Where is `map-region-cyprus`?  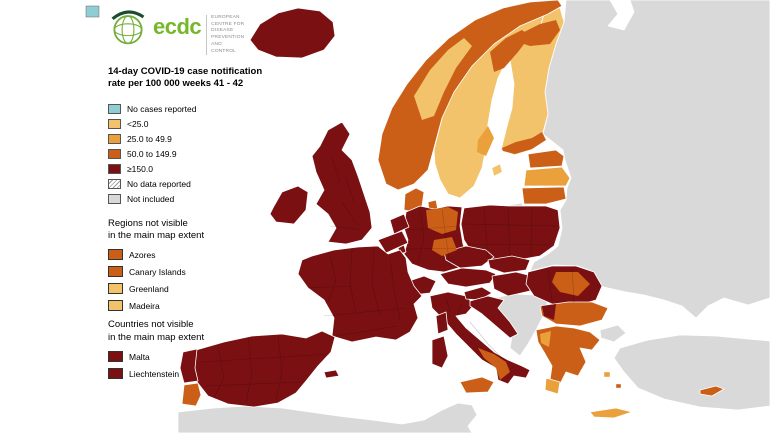 map-region-cyprus is located at coordinates (712, 391).